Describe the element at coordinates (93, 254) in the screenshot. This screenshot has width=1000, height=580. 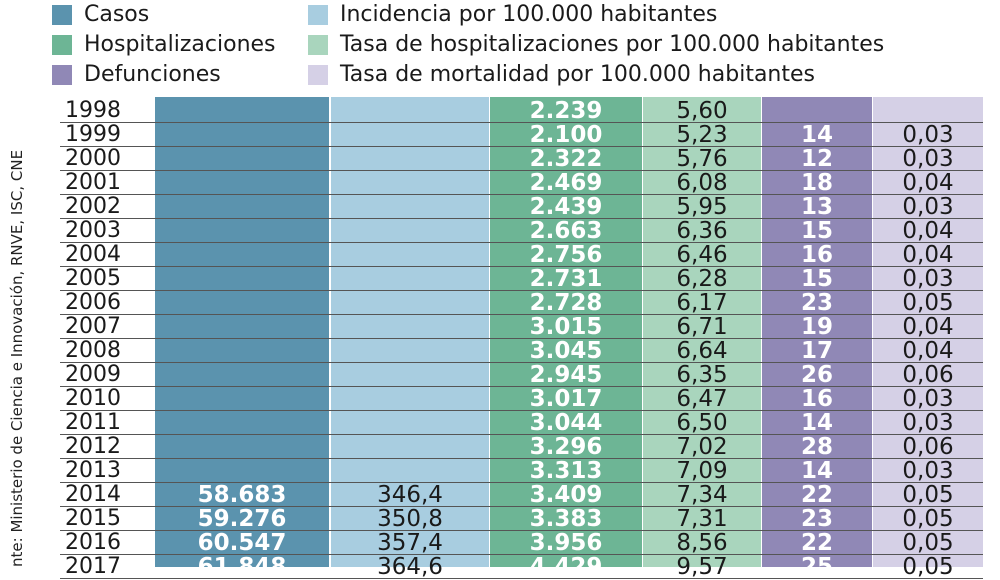
I see `year-label: 2004` at that location.